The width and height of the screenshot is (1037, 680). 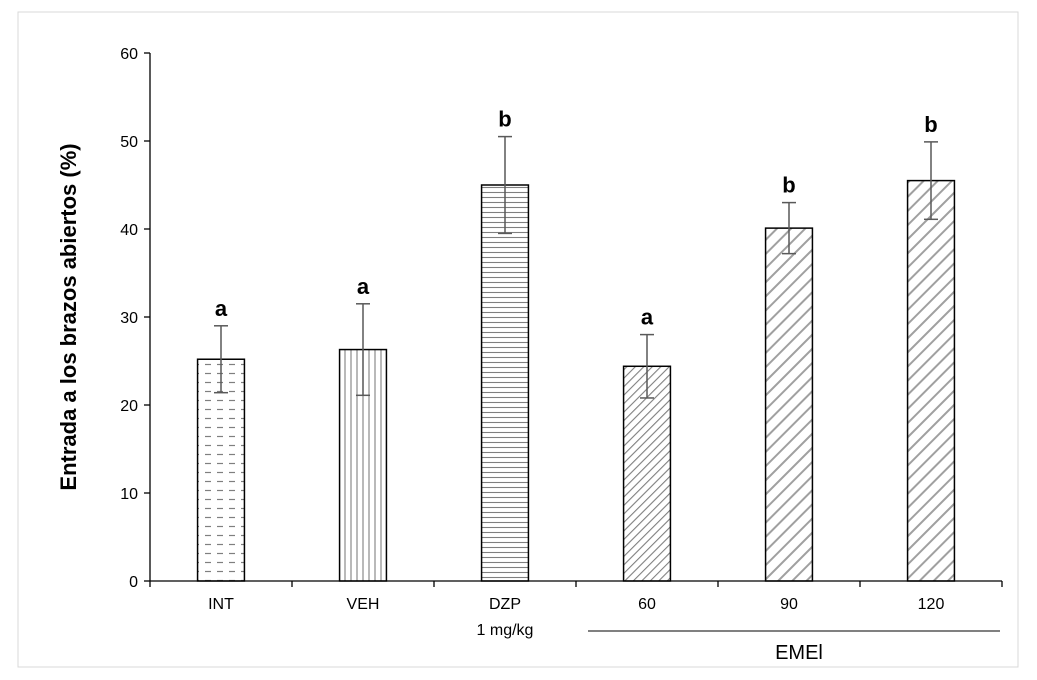 What do you see at coordinates (129, 230) in the screenshot?
I see `y-tick-label: 40` at bounding box center [129, 230].